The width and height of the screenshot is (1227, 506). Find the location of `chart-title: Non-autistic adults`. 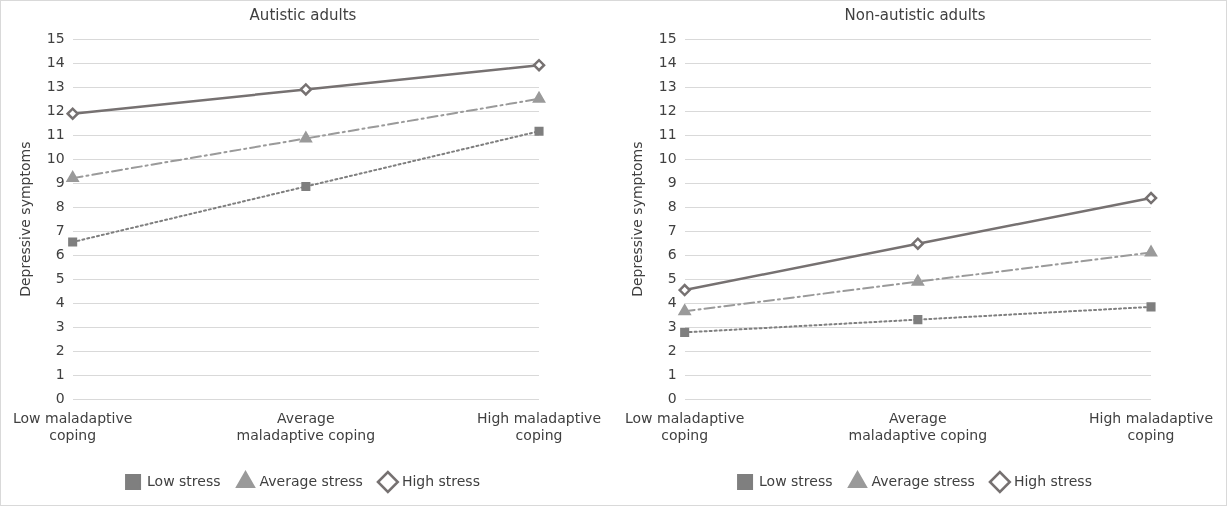

chart-title: Non-autistic adults is located at coordinates (915, 14).